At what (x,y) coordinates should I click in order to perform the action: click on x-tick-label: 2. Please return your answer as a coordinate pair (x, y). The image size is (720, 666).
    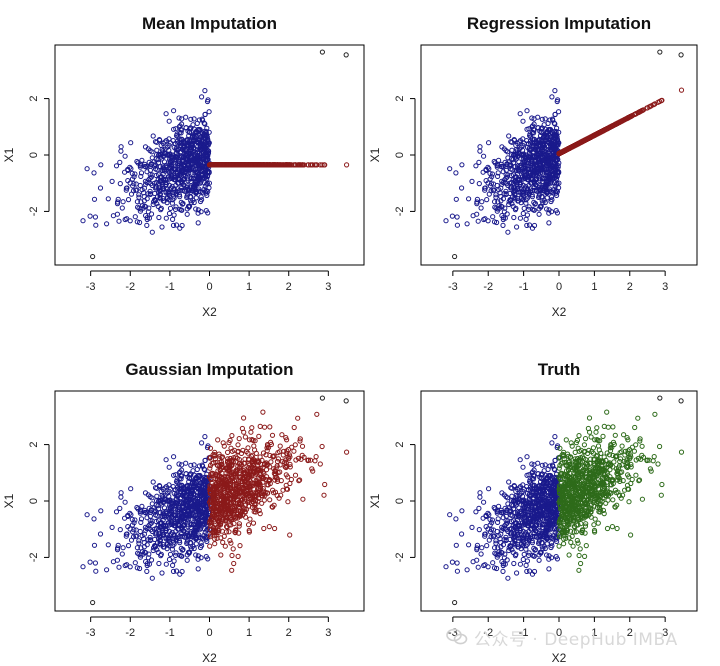
    Looking at the image, I should click on (289, 287).